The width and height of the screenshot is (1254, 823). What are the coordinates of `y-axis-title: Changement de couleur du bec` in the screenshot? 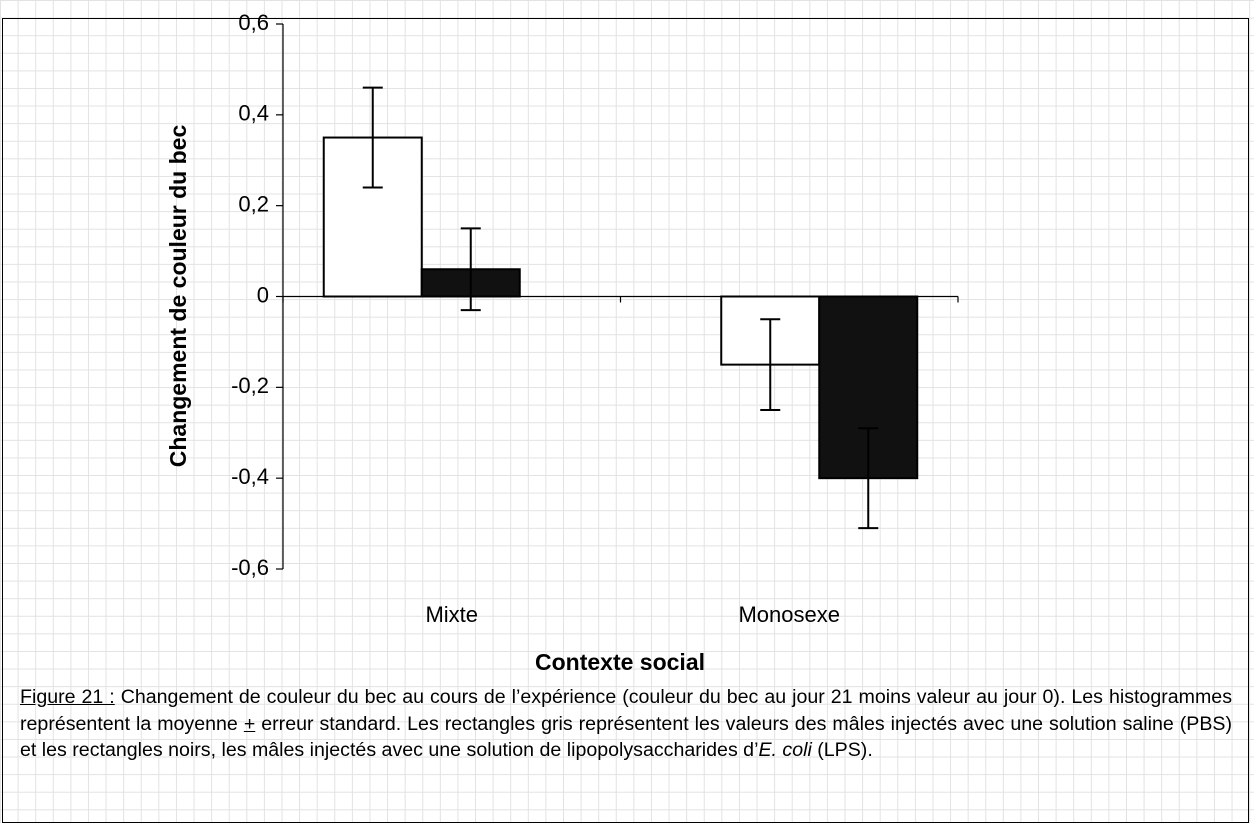 It's located at (178, 296).